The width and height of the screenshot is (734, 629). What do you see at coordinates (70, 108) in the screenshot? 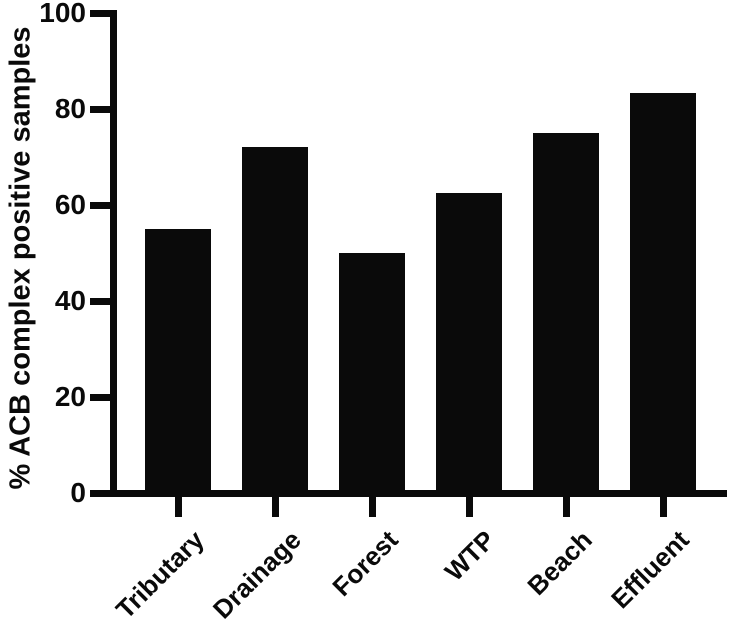
I see `y-tick-label: 80` at bounding box center [70, 108].